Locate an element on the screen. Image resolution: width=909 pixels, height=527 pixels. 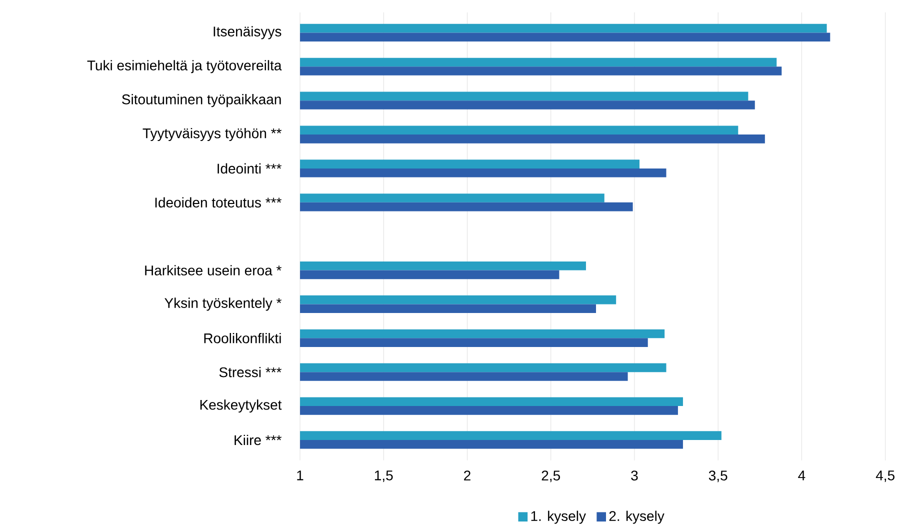
y-tick-label: Tuki esimieheltä ja työtovereilta is located at coordinates (184, 67).